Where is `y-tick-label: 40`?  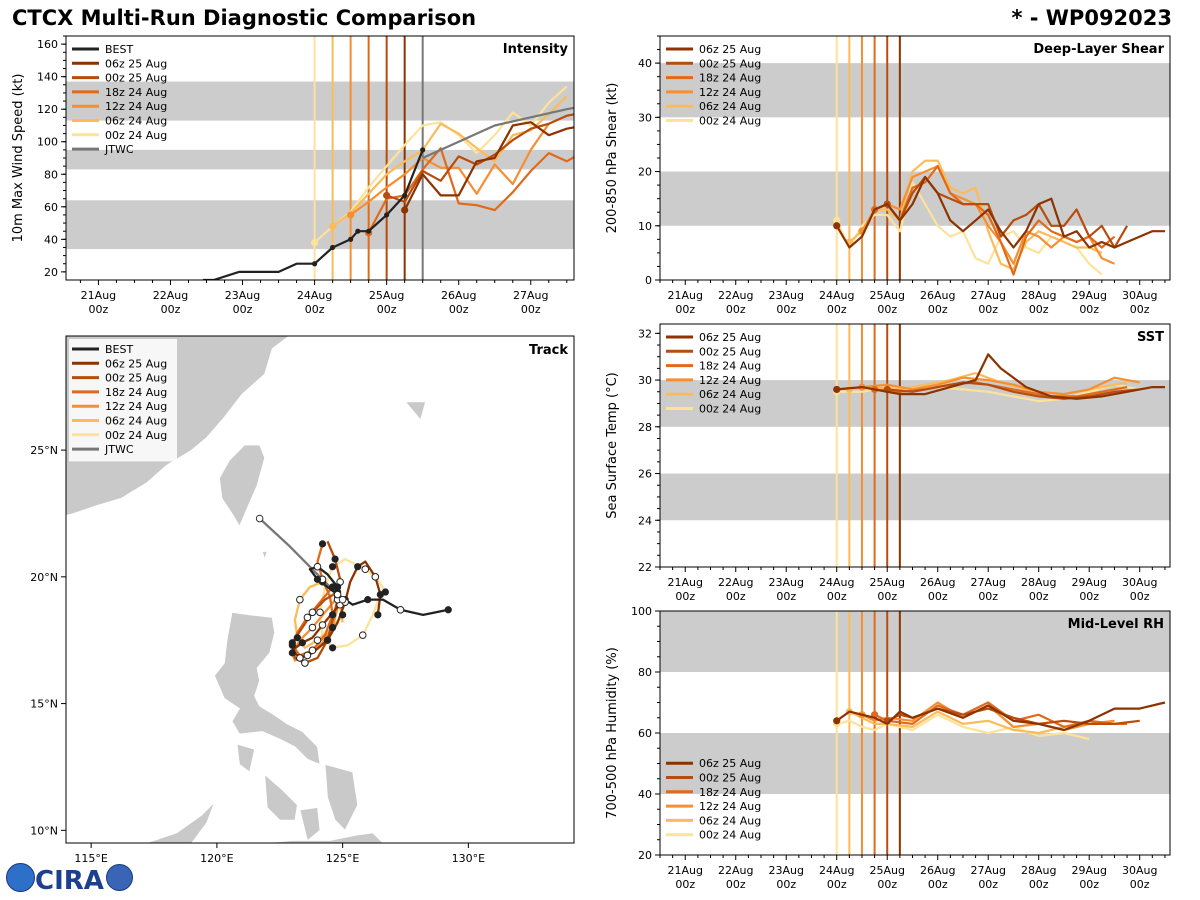
y-tick-label: 40 is located at coordinates (51, 239).